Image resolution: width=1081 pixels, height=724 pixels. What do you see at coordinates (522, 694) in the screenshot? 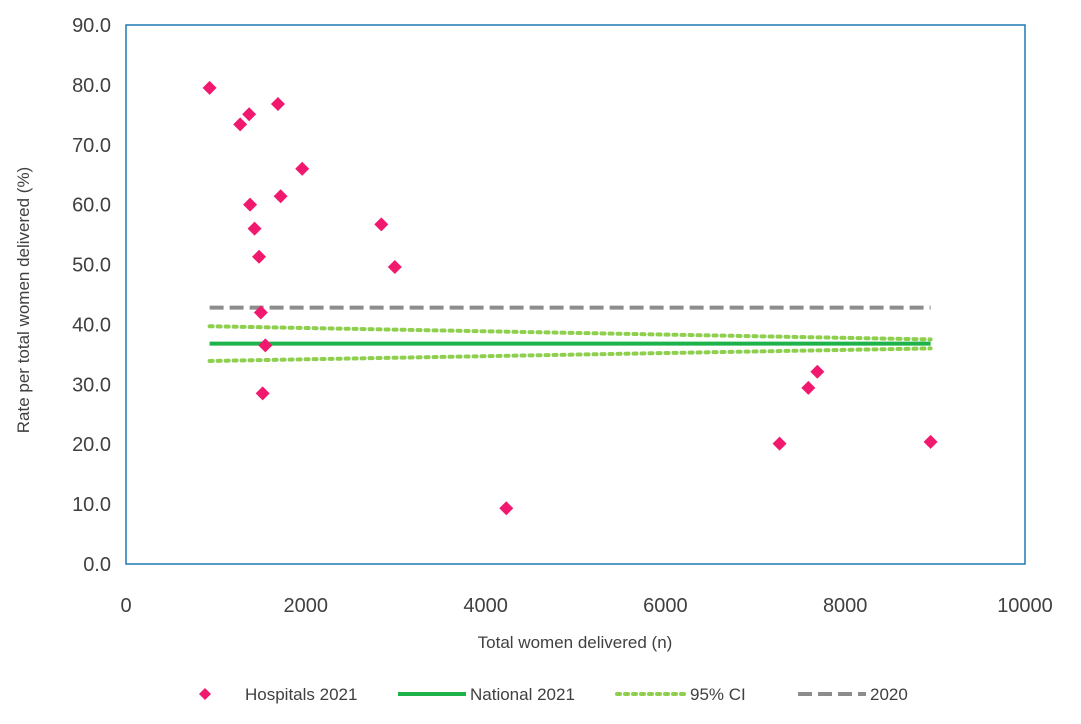
I see `legend-label: National 2021` at bounding box center [522, 694].